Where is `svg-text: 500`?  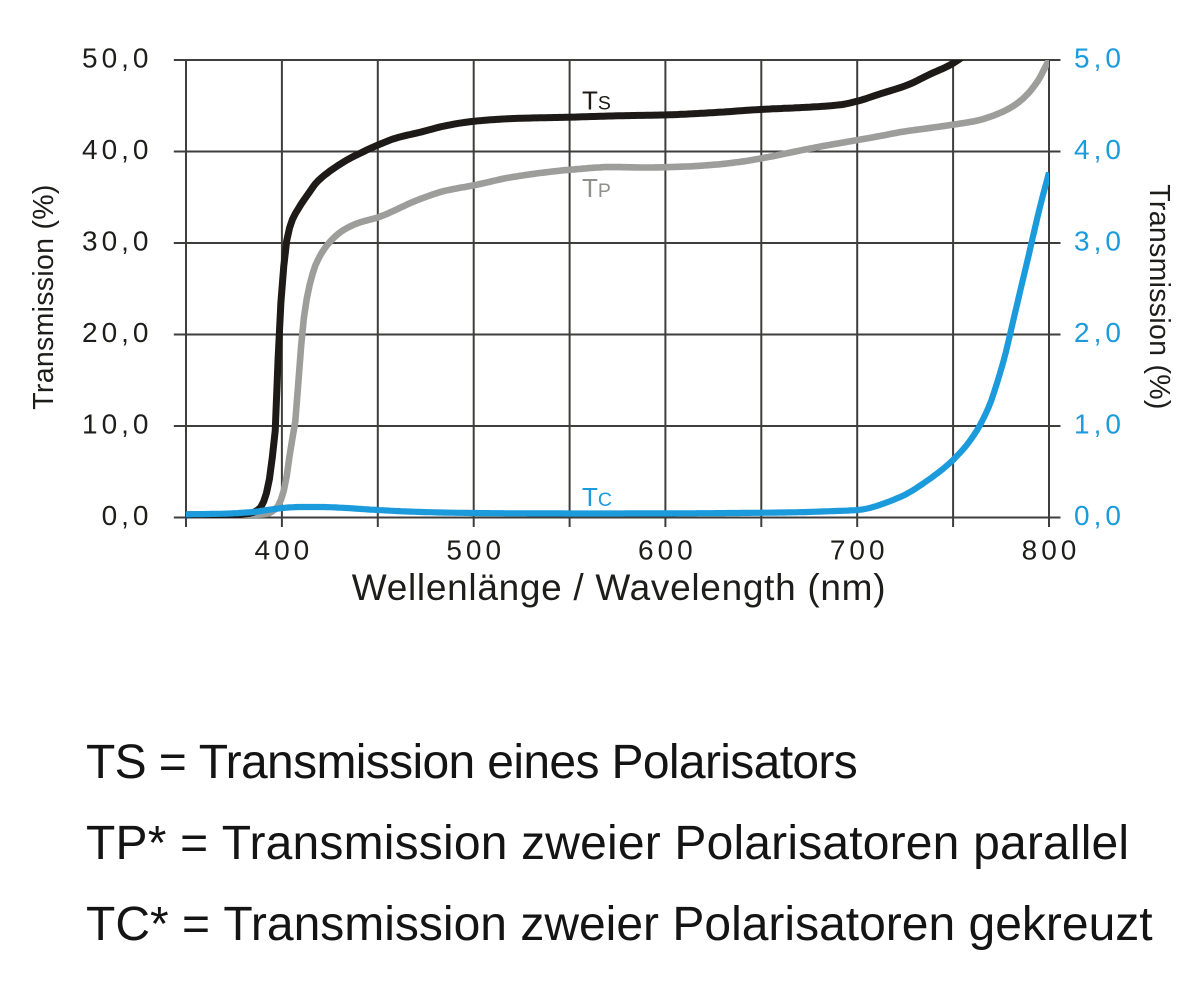 svg-text: 500 is located at coordinates (475, 550).